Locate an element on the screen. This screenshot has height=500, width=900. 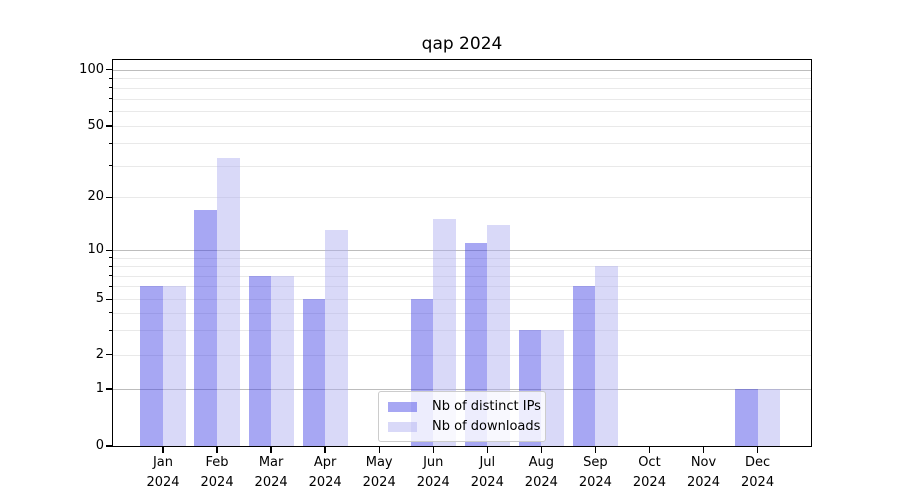
x-tick-month: Apr is located at coordinates (325, 462).